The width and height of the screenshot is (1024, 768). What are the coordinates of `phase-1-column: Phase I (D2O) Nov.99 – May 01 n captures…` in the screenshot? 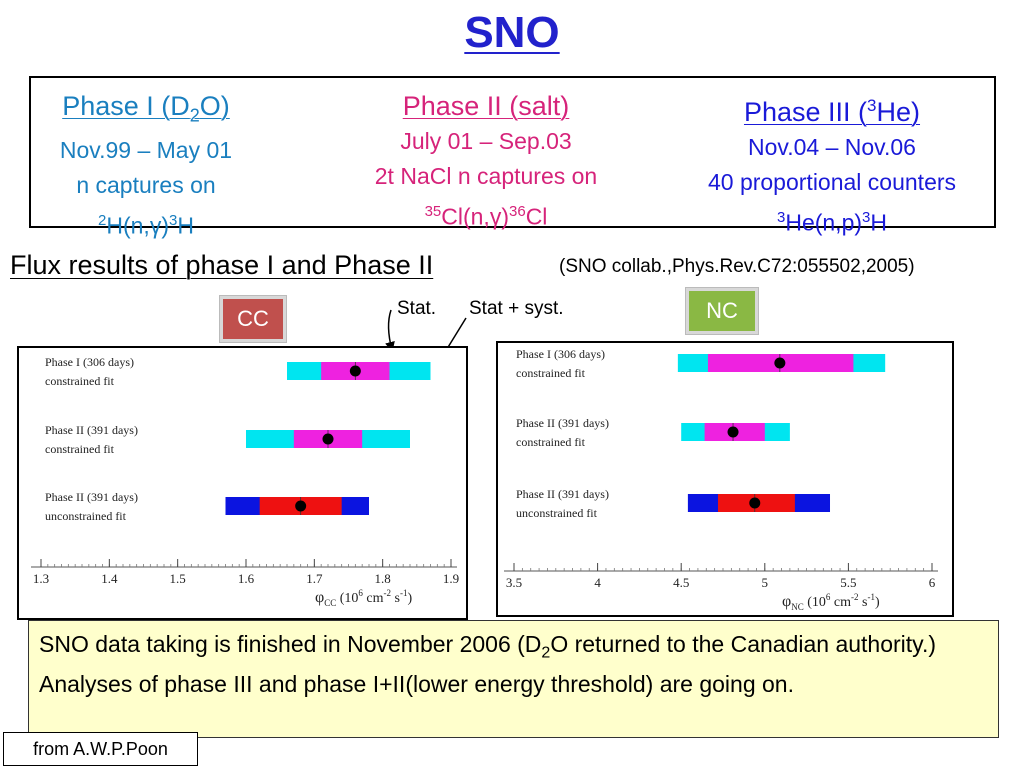 It's located at (146, 166).